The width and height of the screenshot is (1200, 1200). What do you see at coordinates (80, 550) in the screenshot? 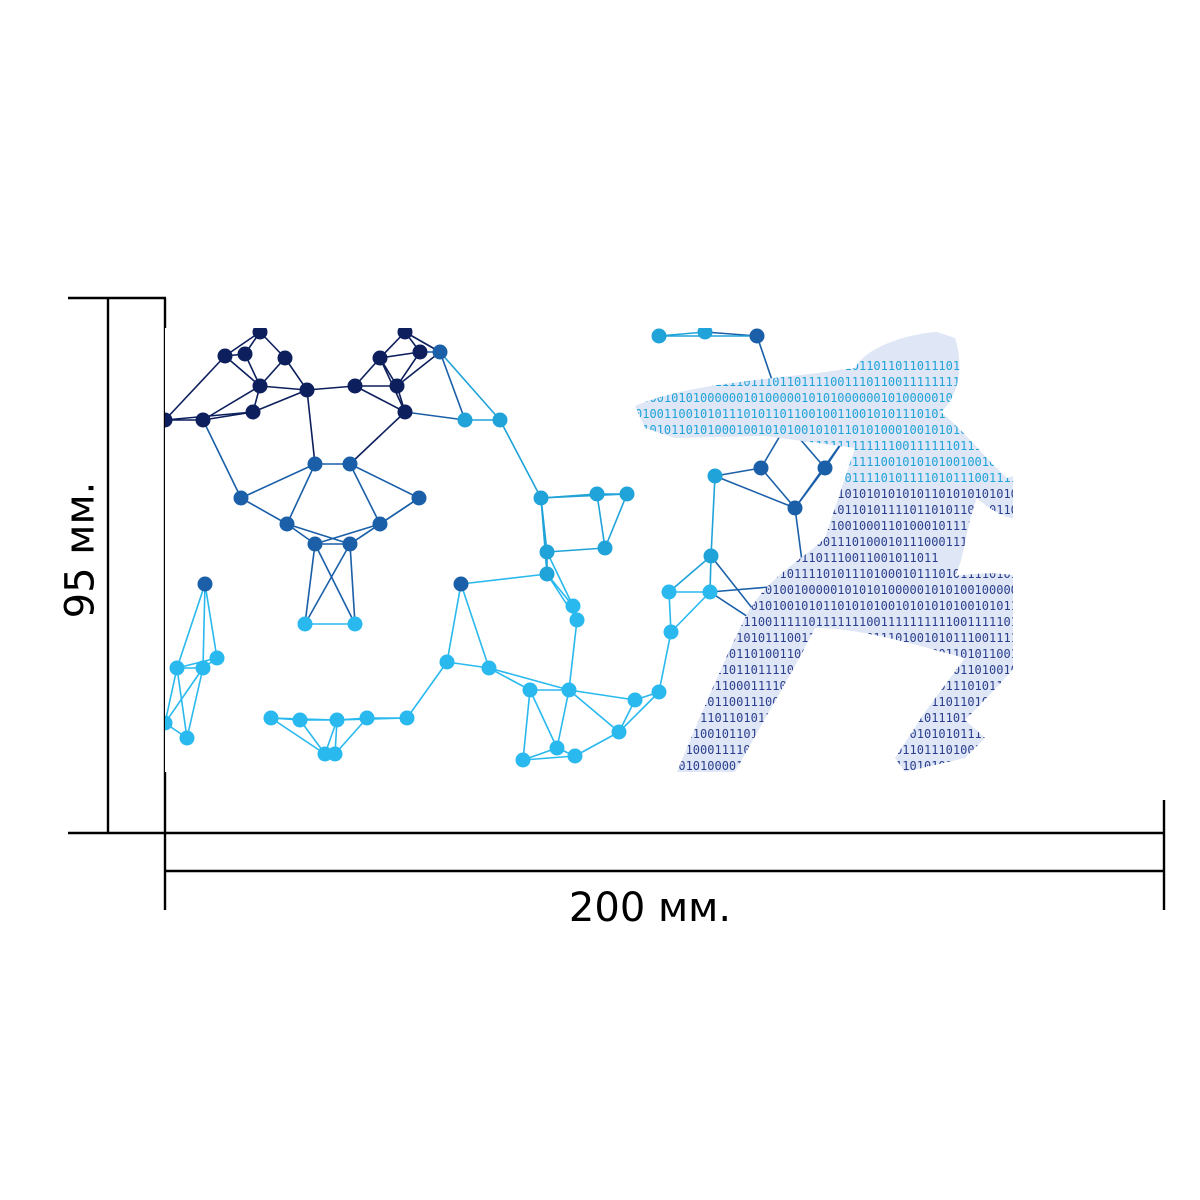
I see `height-label: 95 мм.` at bounding box center [80, 550].